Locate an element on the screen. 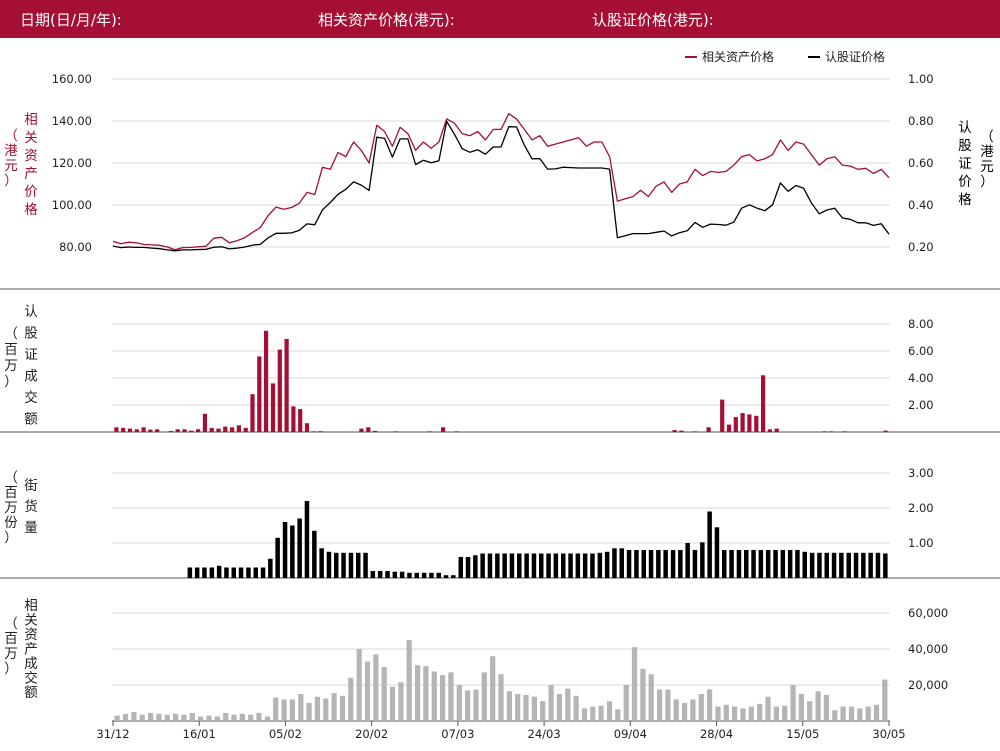  y-left-tick: 120.00 is located at coordinates (72, 163).